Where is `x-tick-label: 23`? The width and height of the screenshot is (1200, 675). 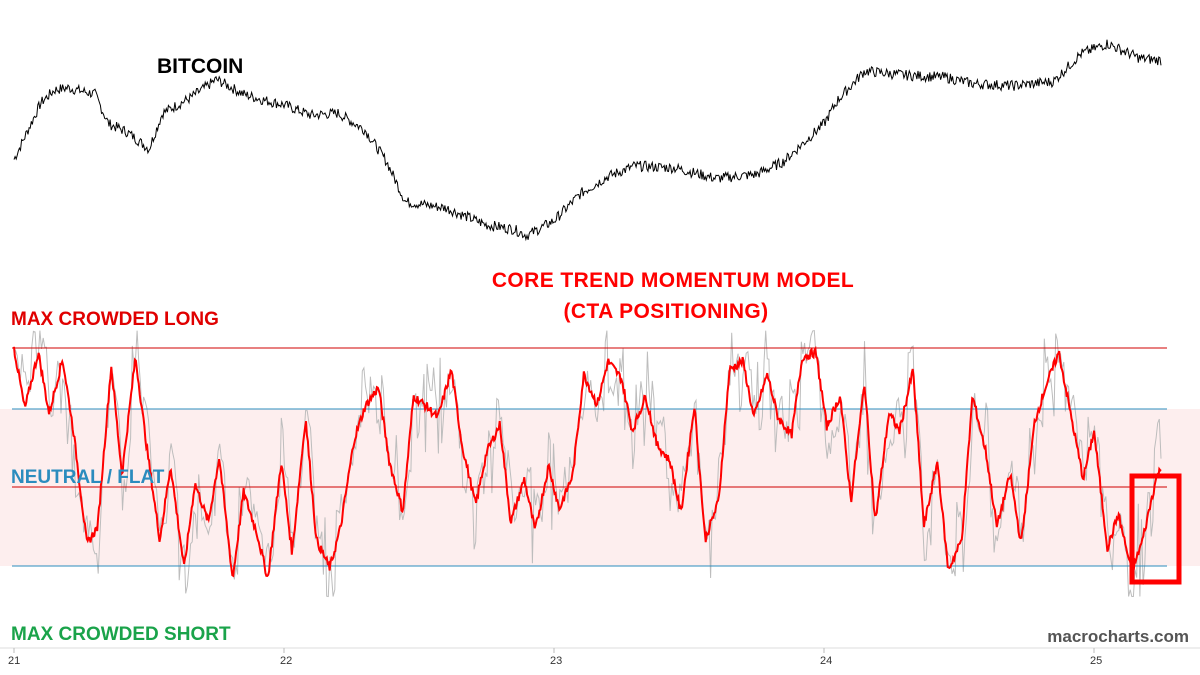
x-tick-label: 23 is located at coordinates (556, 661).